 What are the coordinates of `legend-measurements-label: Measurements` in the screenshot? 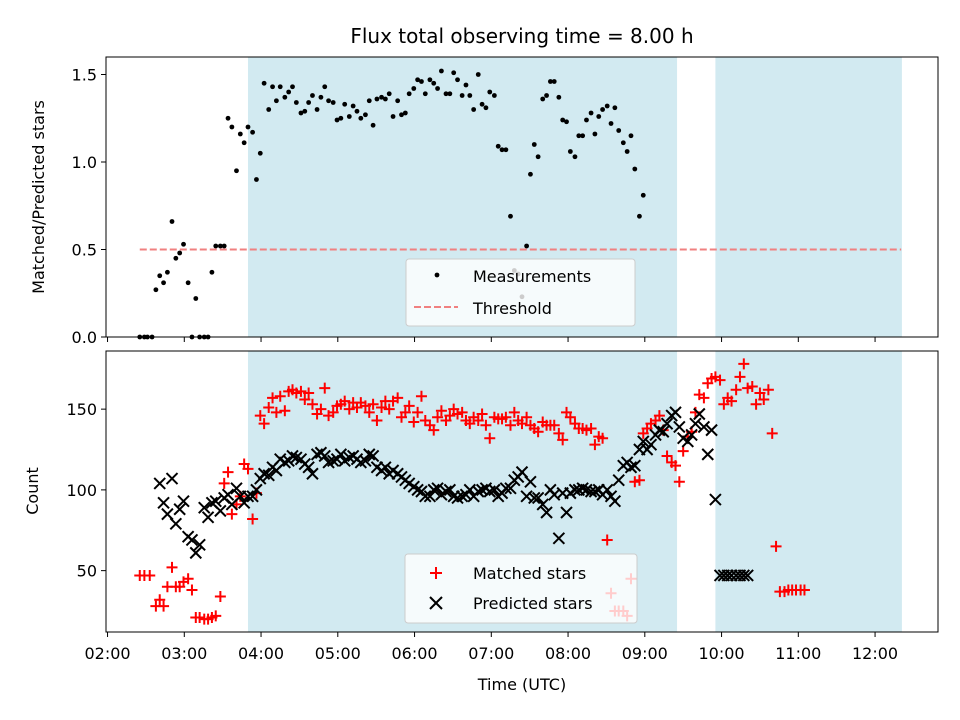 It's located at (532, 276).